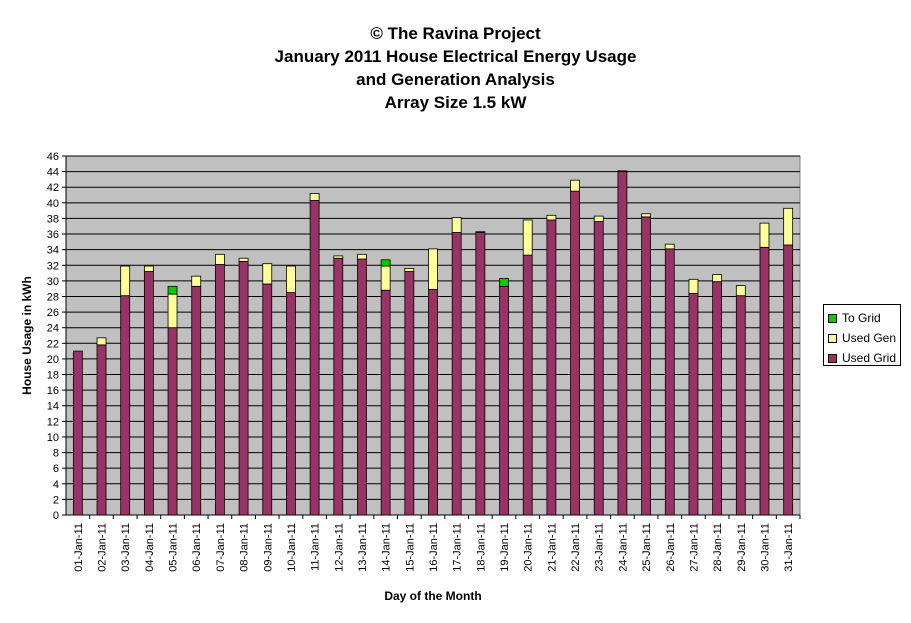 Image resolution: width=911 pixels, height=623 pixels. I want to click on x-tick-label: 23-Jan-11, so click(600, 547).